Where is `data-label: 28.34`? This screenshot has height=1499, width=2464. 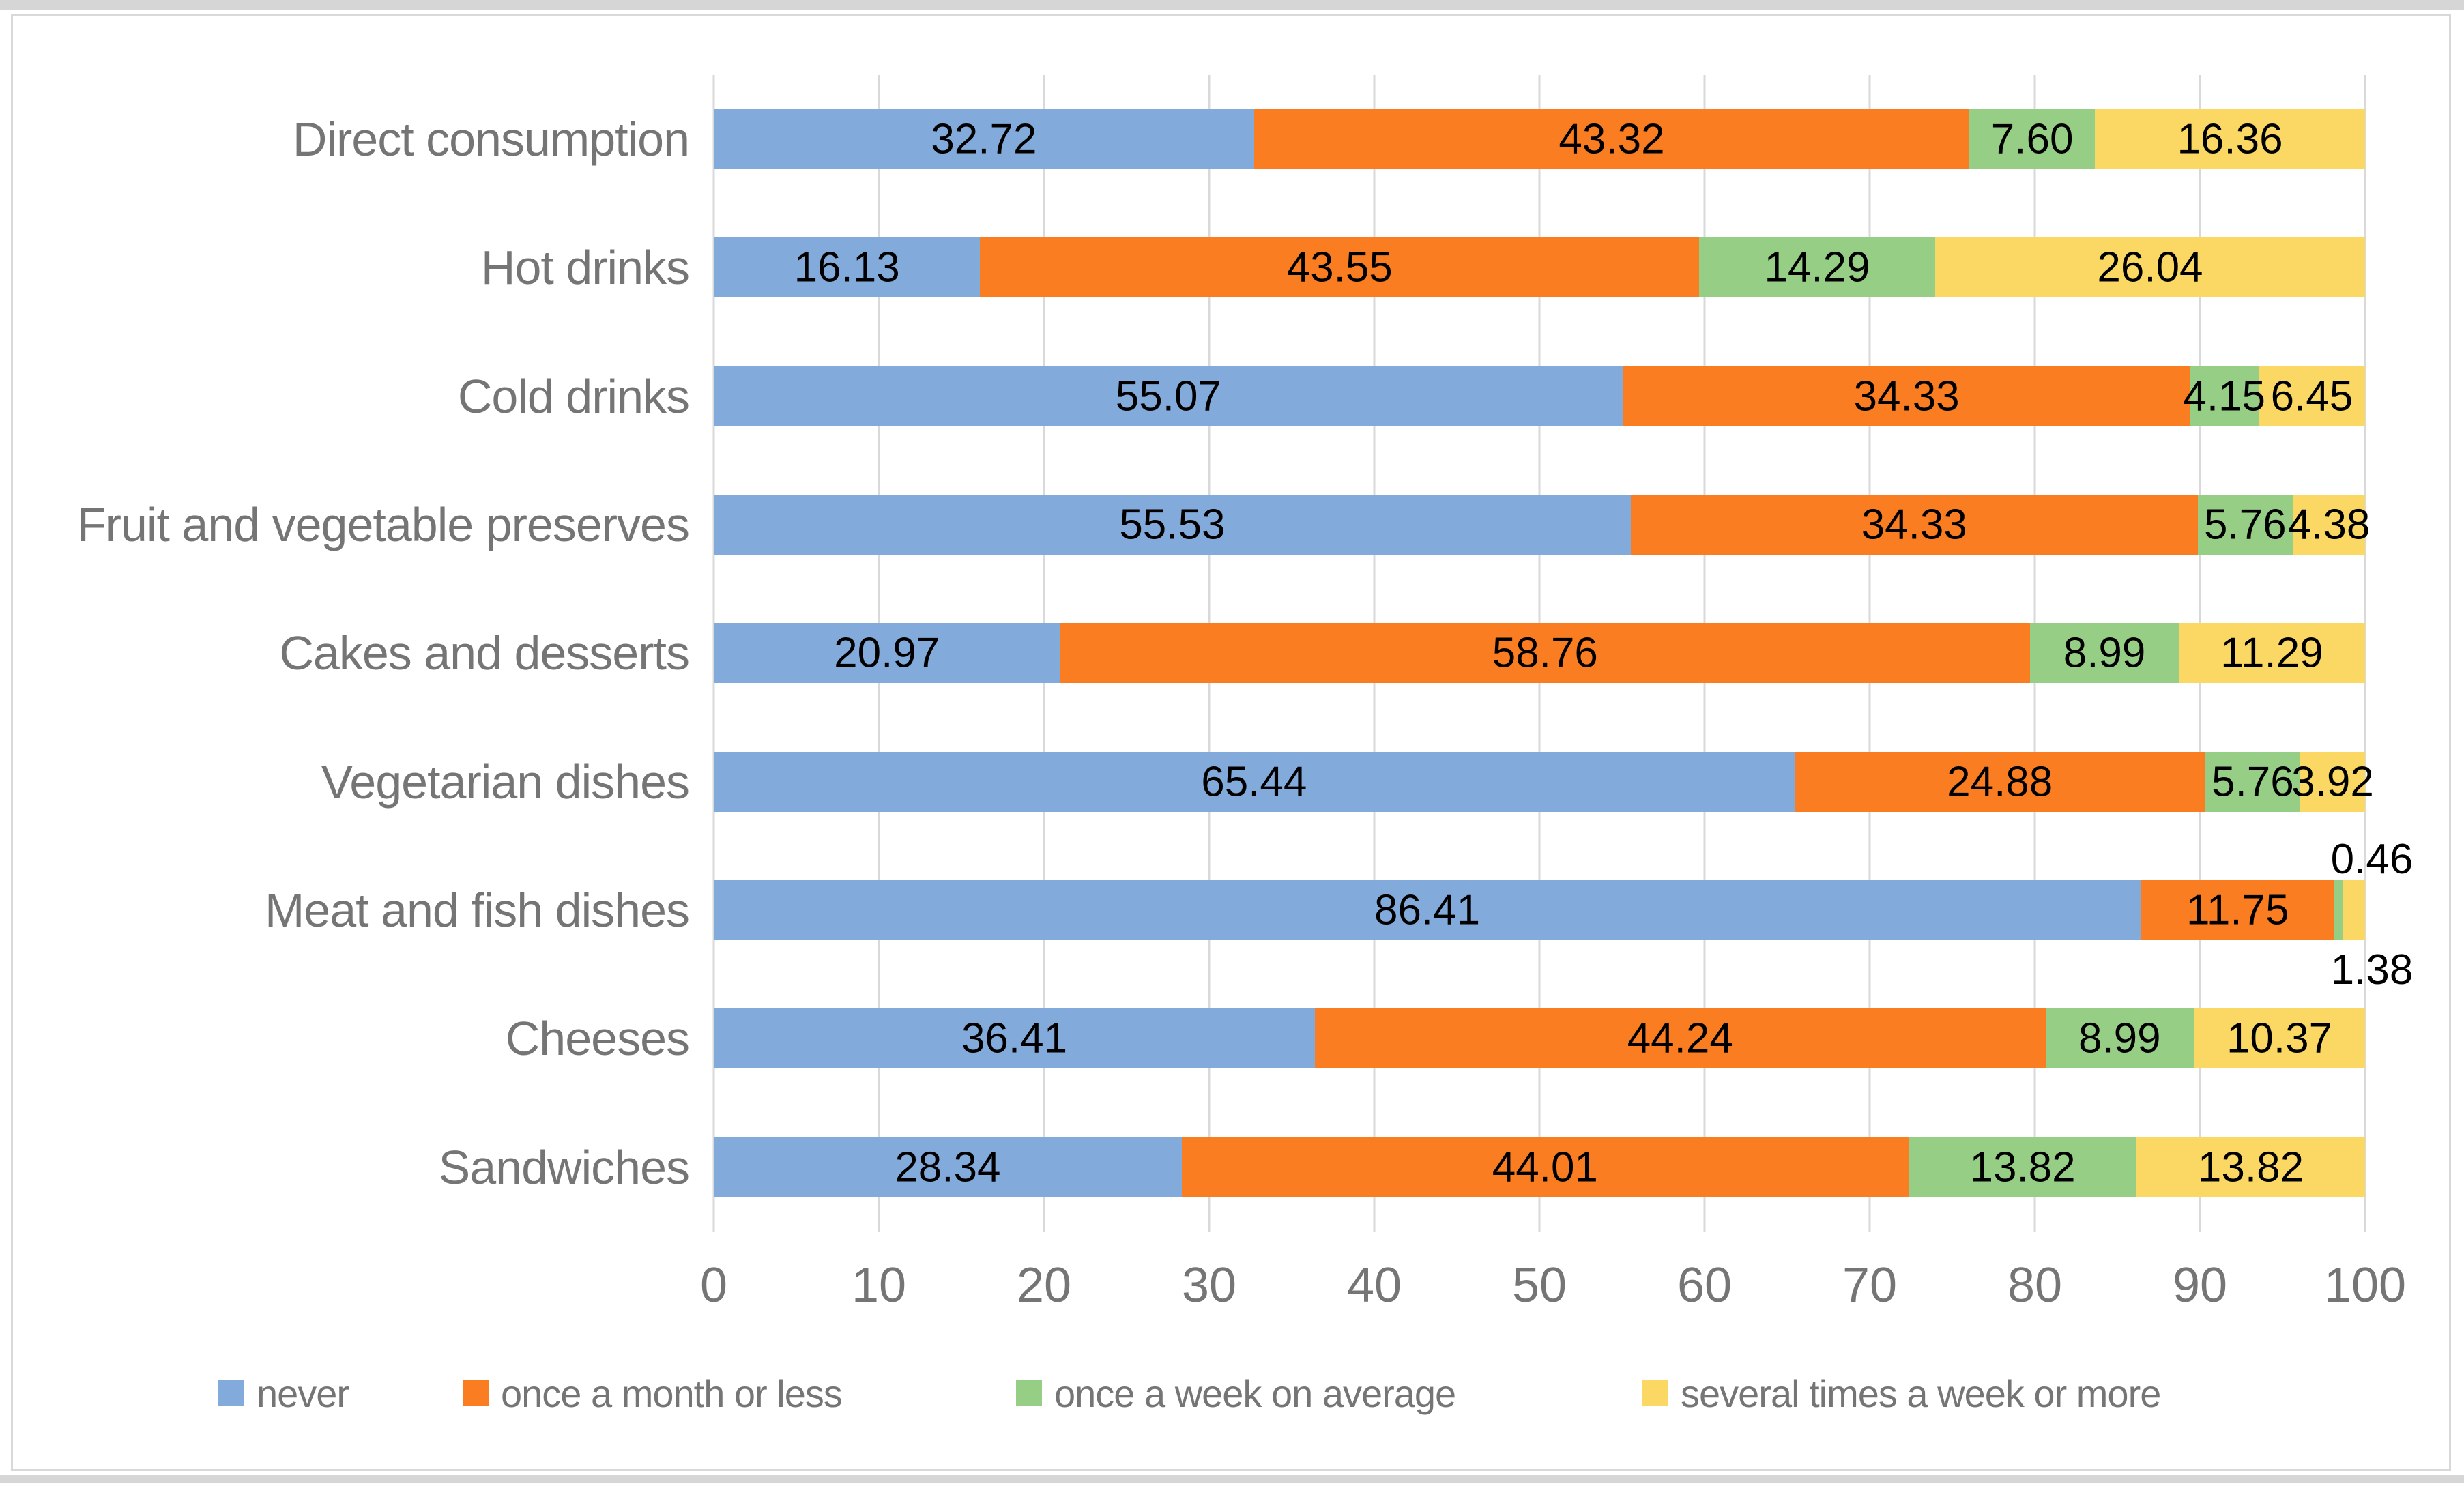 data-label: 28.34 is located at coordinates (948, 1168).